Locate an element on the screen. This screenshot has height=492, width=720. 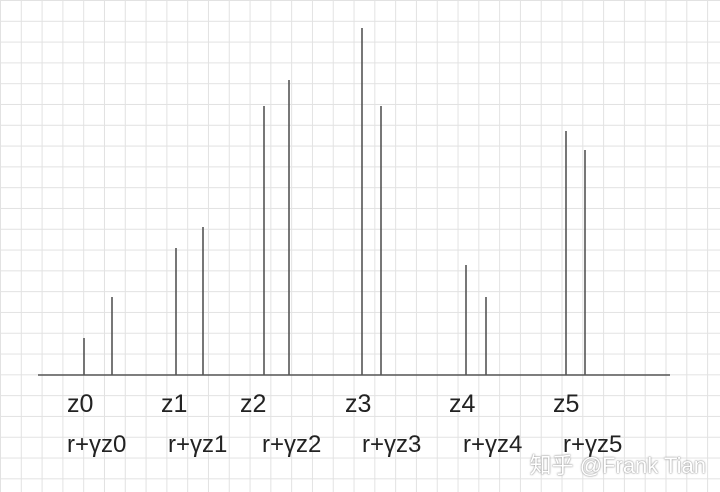
return-label-z2: r+γz2 is located at coordinates (291, 444).